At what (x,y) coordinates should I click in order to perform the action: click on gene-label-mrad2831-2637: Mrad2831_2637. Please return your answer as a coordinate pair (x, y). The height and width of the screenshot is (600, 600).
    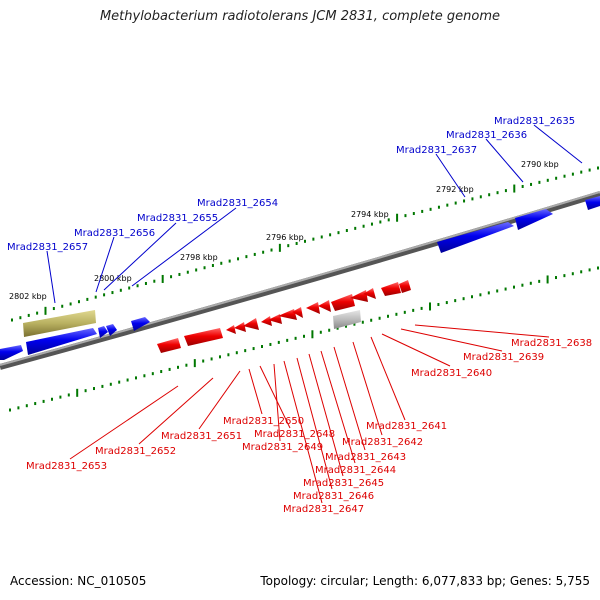
    Looking at the image, I should click on (436, 150).